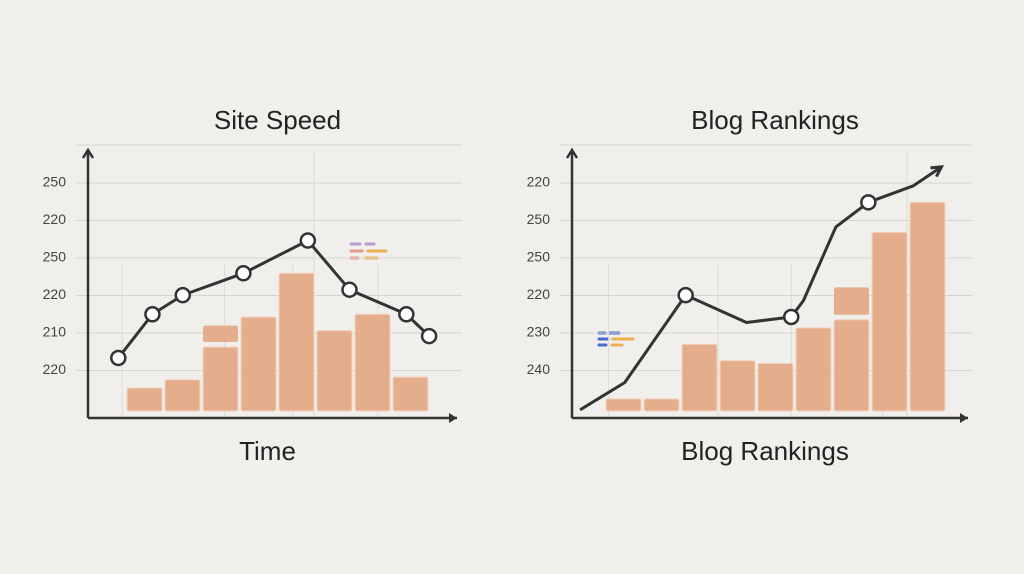 The height and width of the screenshot is (574, 1024). What do you see at coordinates (277, 120) in the screenshot?
I see `chart-title: Site Speed` at bounding box center [277, 120].